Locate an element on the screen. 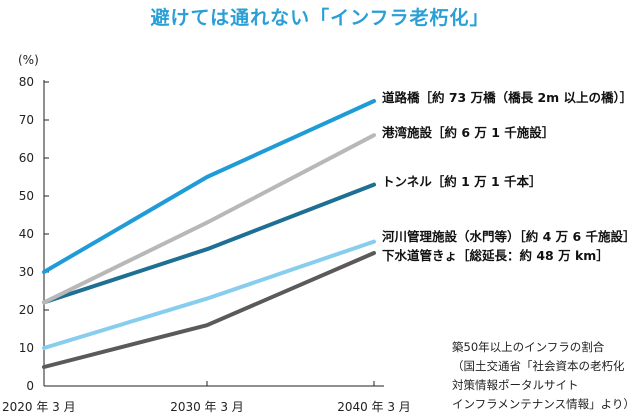 The height and width of the screenshot is (419, 640). y-tick-label: 70 is located at coordinates (26, 120).